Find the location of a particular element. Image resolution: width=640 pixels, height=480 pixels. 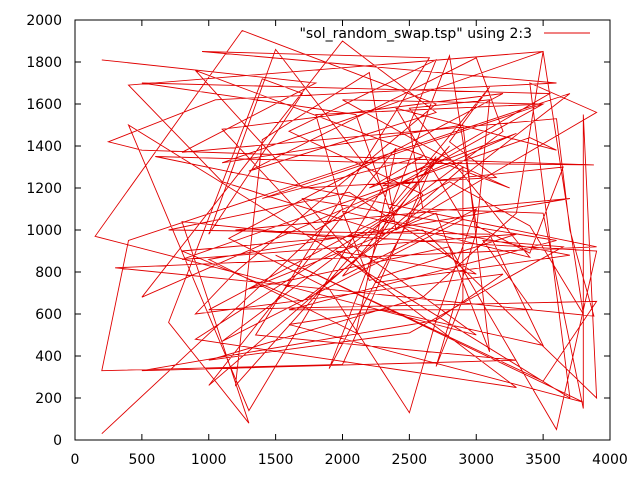

x-tick-label: 1000 is located at coordinates (209, 460).